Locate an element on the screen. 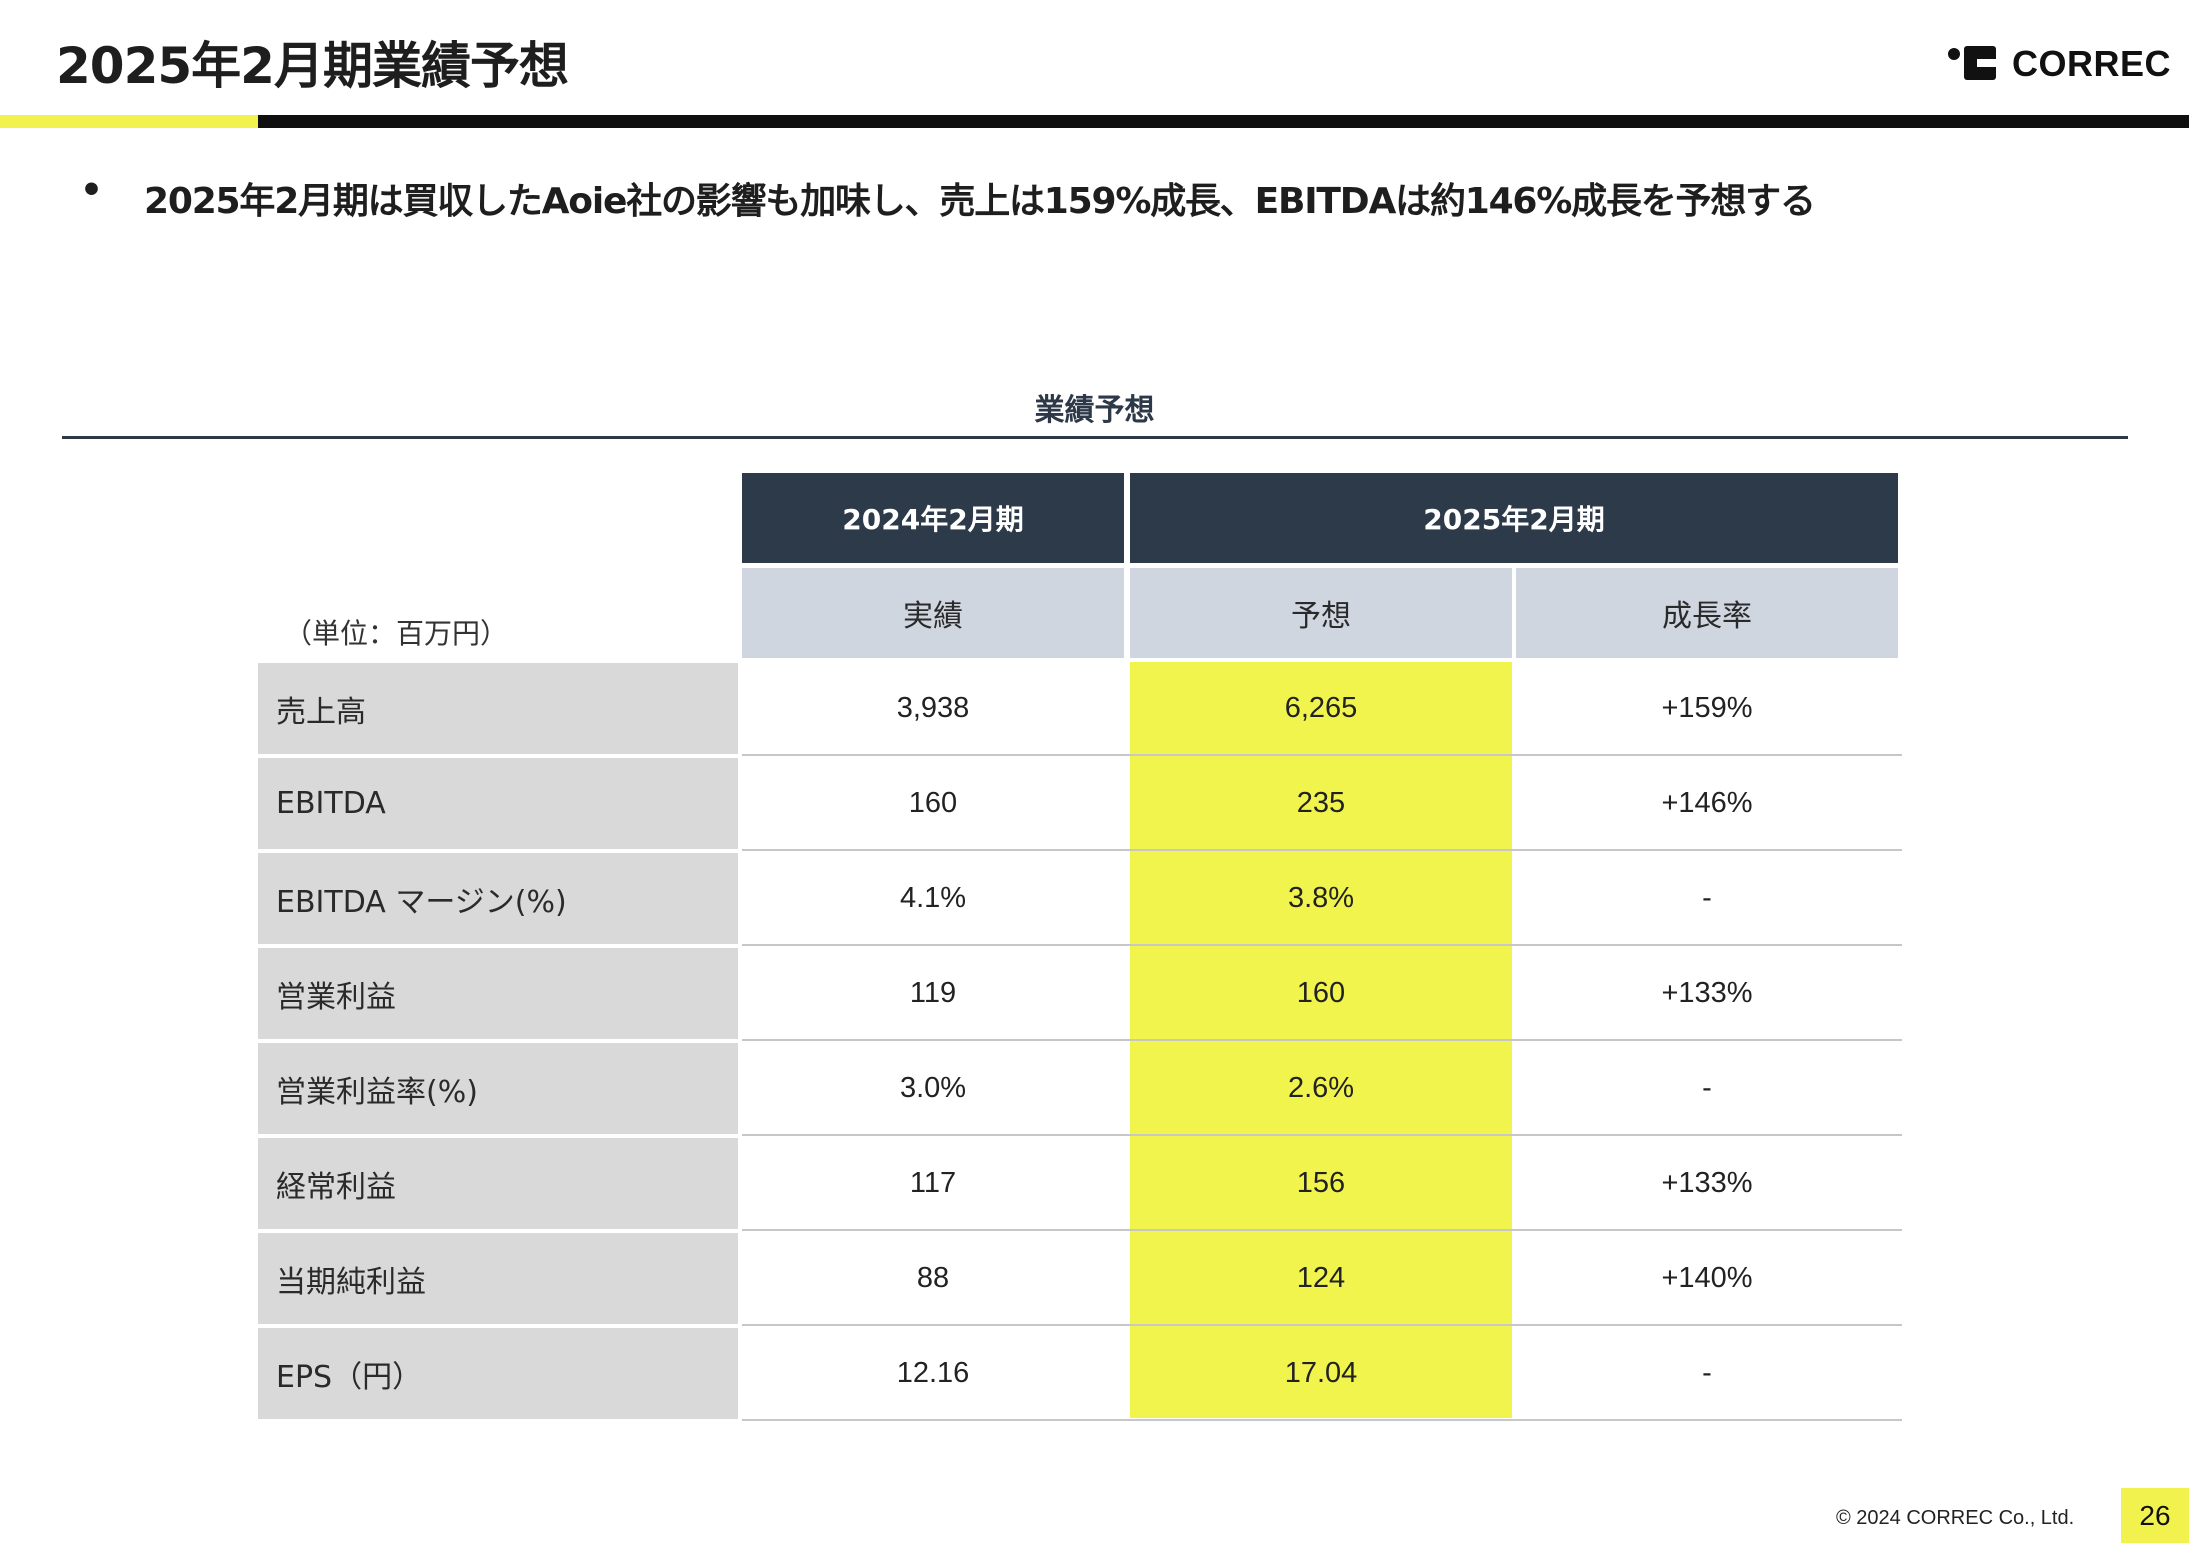 This screenshot has width=2189, height=1543. actual-cell: 3.0% is located at coordinates (933, 1088).